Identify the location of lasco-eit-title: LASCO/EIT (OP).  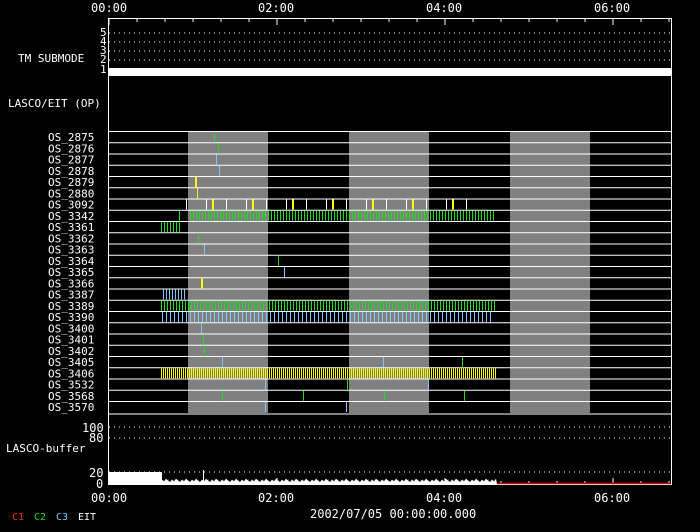
(54, 103).